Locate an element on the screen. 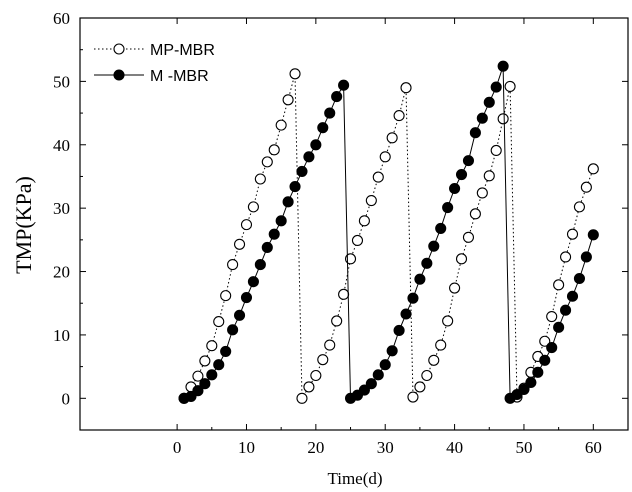 The height and width of the screenshot is (492, 632). y-tick-label: 10 is located at coordinates (61, 335).